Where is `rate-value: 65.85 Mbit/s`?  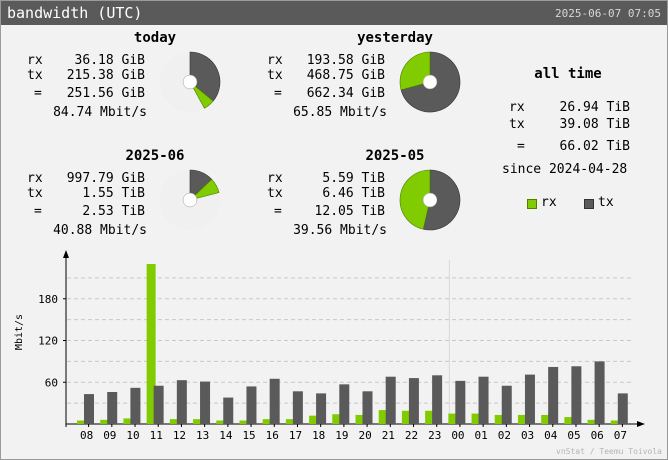 rate-value: 65.85 Mbit/s is located at coordinates (340, 112).